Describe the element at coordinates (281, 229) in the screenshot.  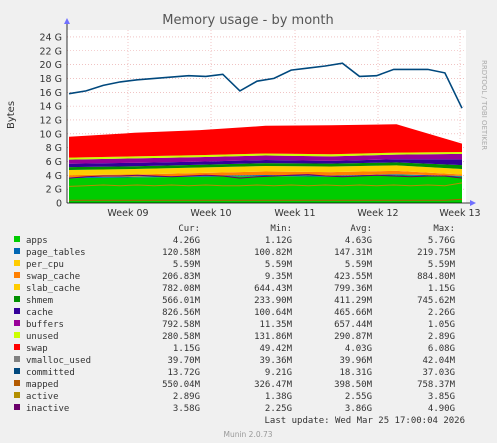
I see `legend-header: Min:` at that location.